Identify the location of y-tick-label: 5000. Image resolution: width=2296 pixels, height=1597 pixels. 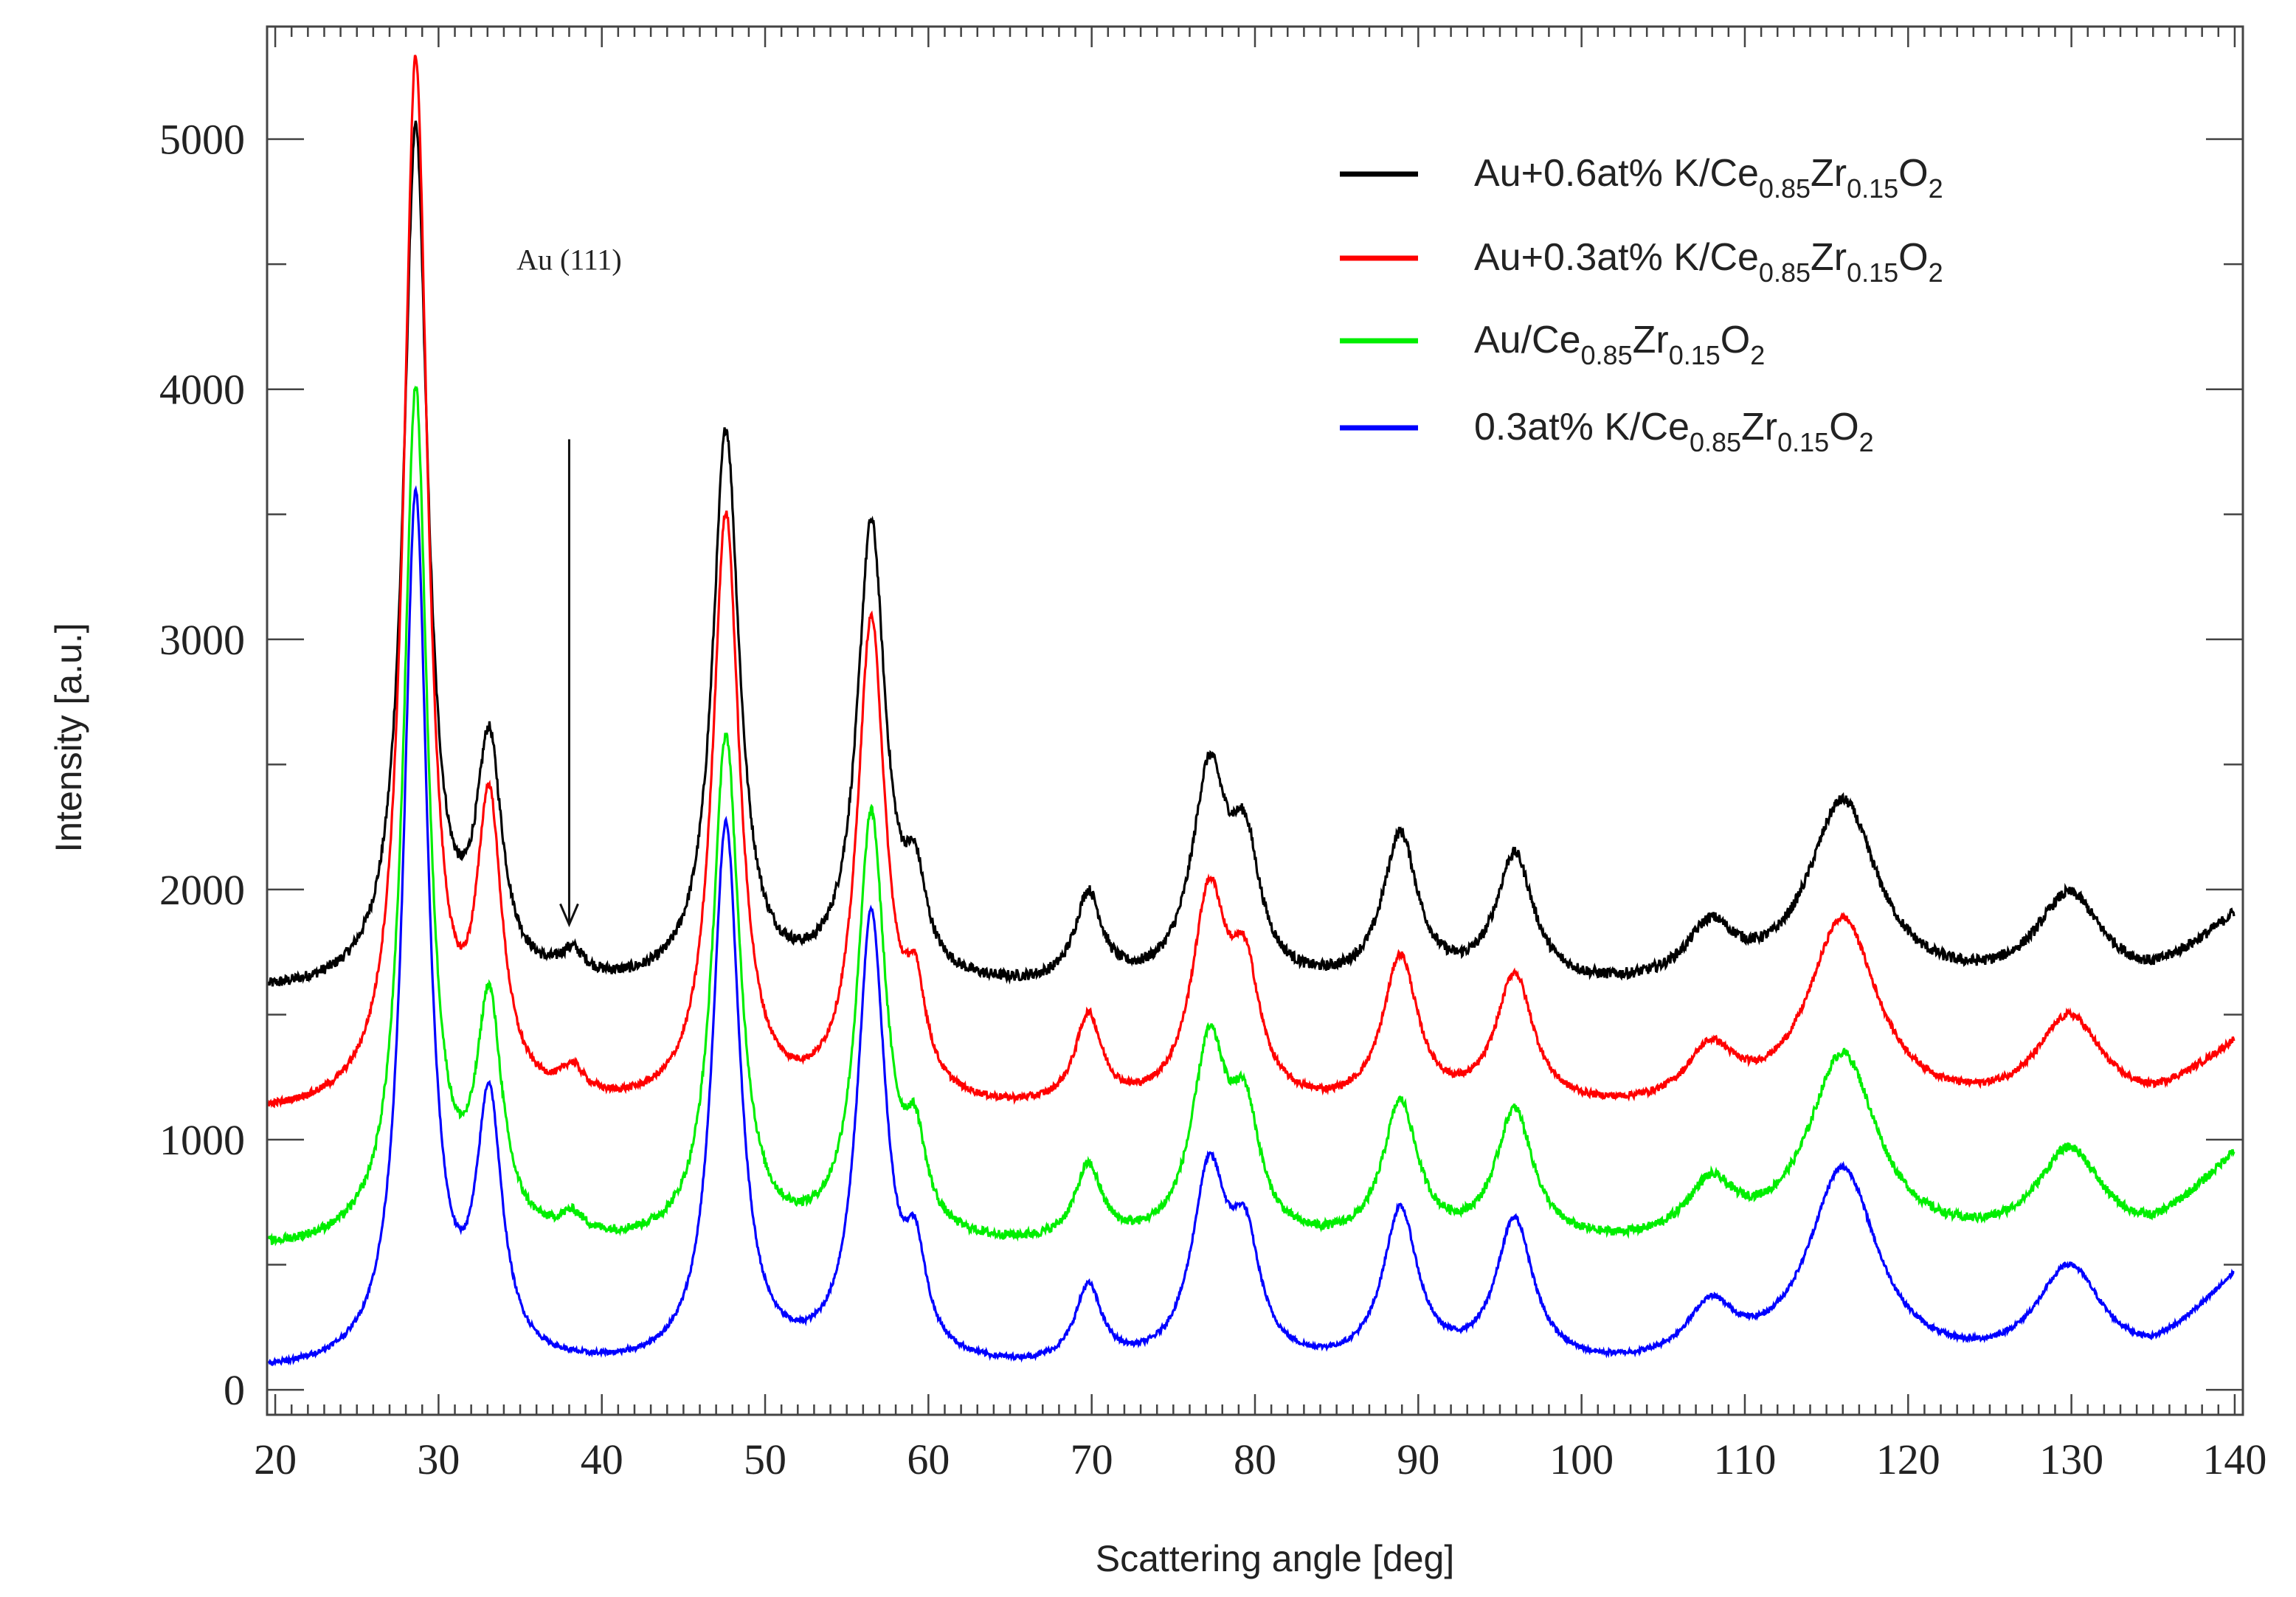
(202, 140).